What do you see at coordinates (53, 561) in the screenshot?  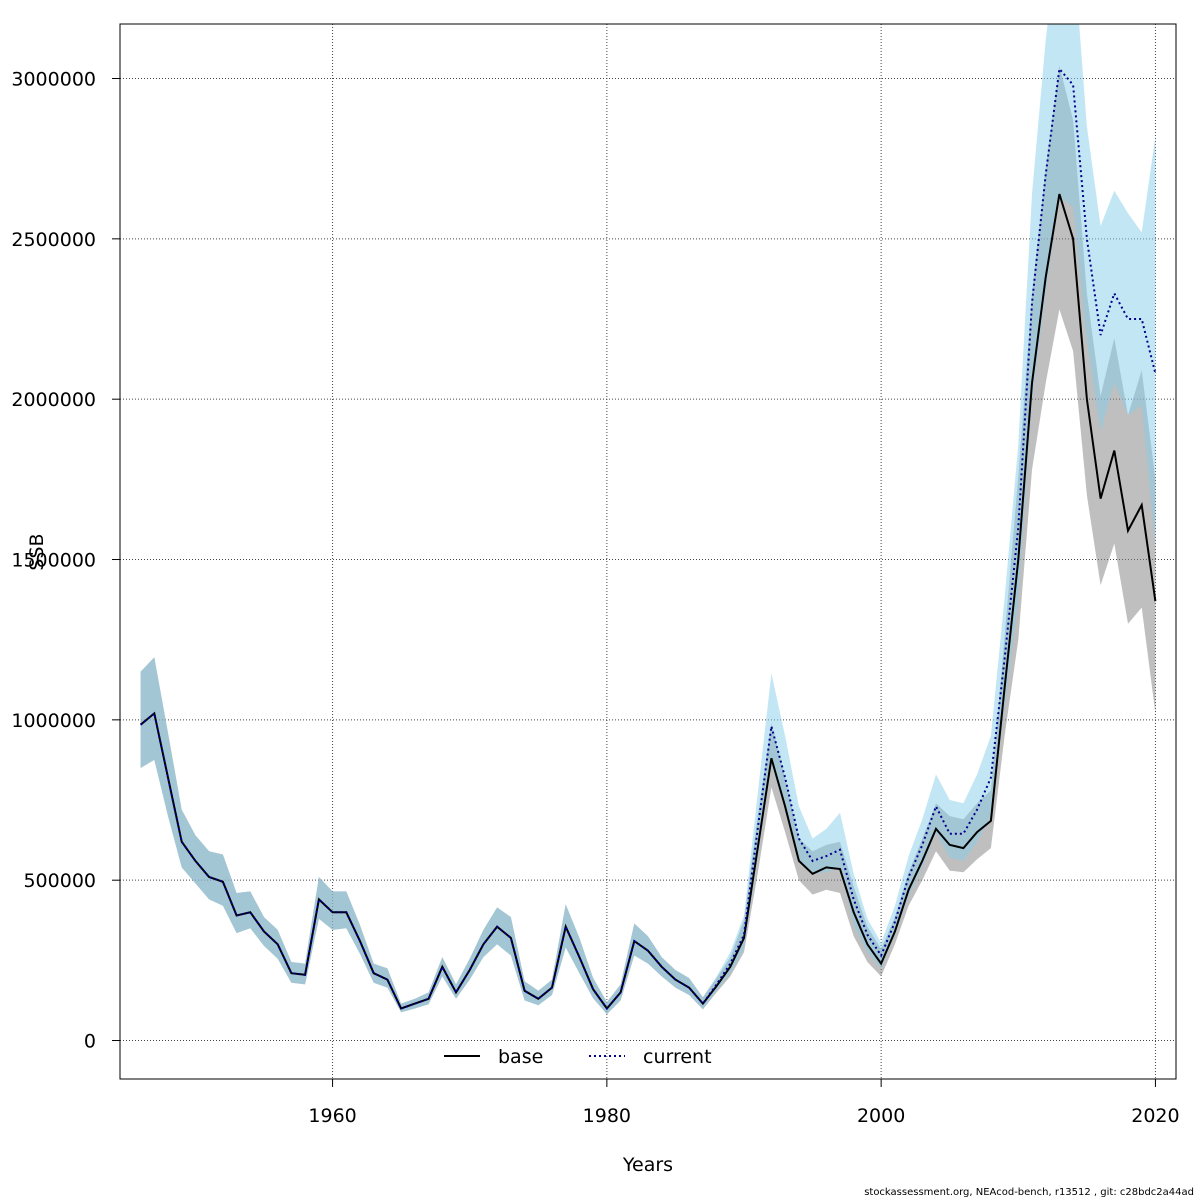 I see `y-tick-label-1500000: 1500000` at bounding box center [53, 561].